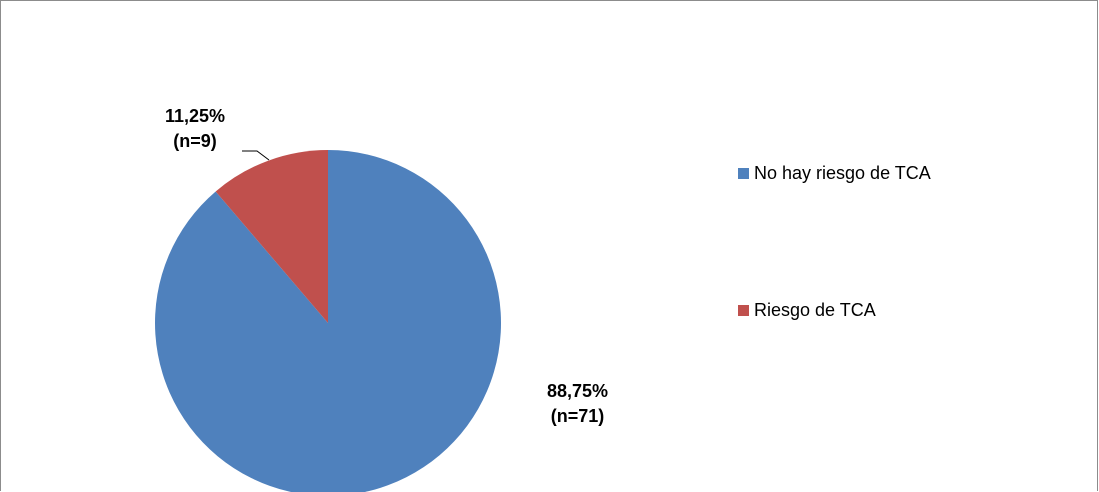 The height and width of the screenshot is (492, 1099). Describe the element at coordinates (743, 173) in the screenshot. I see `legend-swatch-no-riesgo` at that location.